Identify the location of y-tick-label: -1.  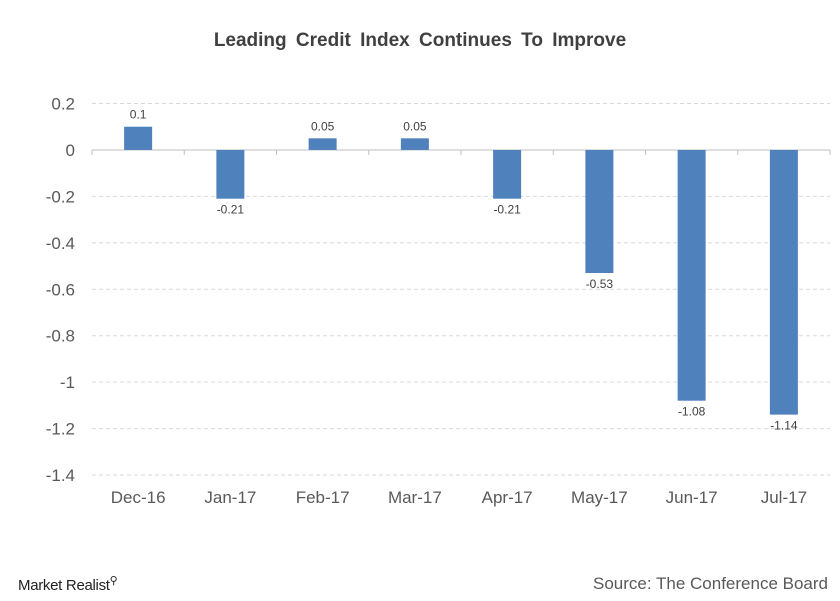
(67, 382).